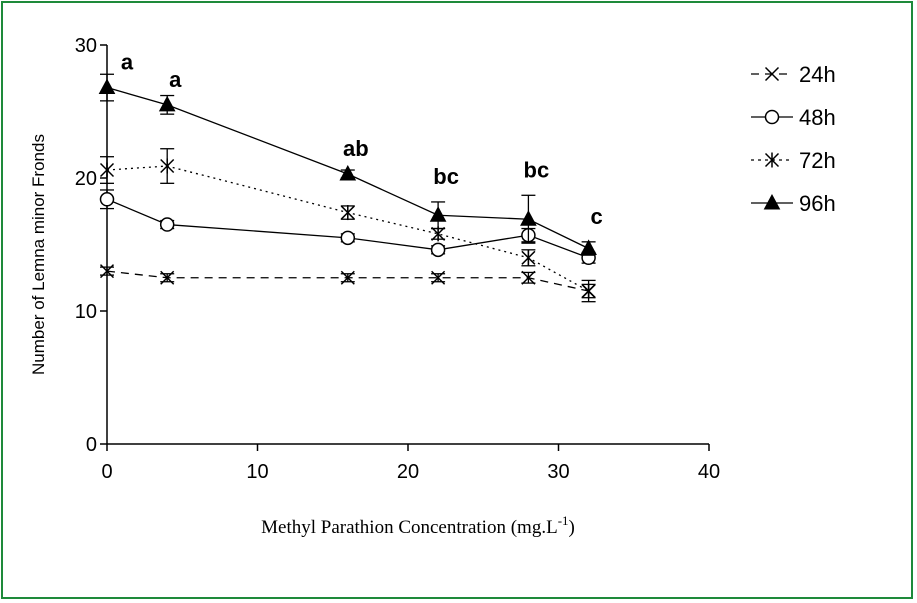 The width and height of the screenshot is (917, 603). I want to click on x-ticks: 0 10 20 30 40, so click(410, 463).